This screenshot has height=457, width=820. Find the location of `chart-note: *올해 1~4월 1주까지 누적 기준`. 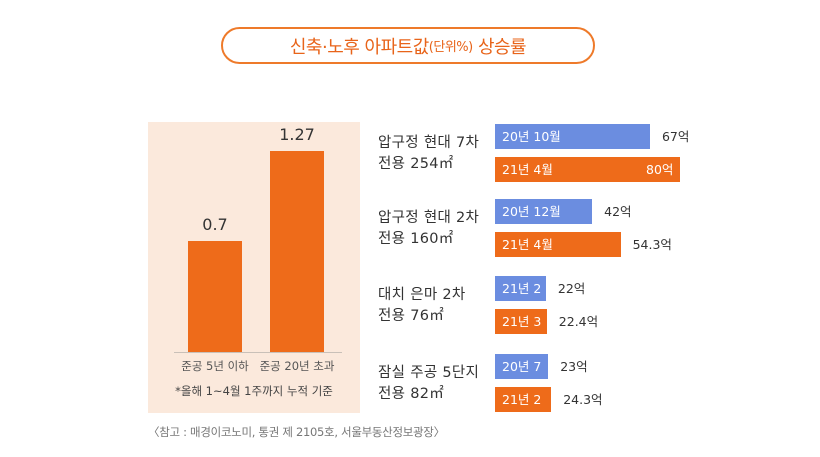

chart-note: *올해 1~4월 1주까지 누적 기준 is located at coordinates (254, 391).